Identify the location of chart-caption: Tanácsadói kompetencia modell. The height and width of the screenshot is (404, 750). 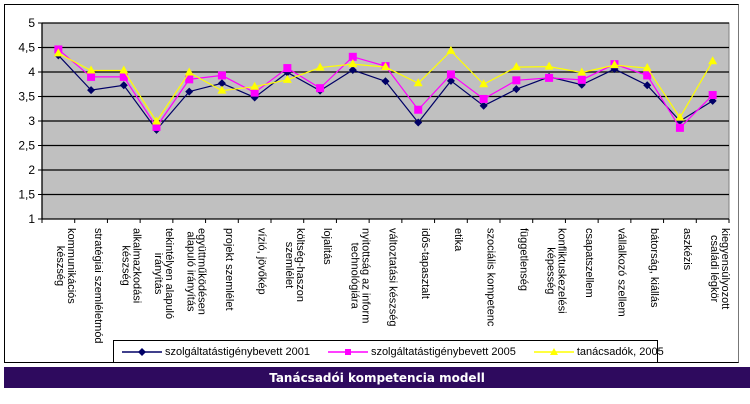
(377, 377).